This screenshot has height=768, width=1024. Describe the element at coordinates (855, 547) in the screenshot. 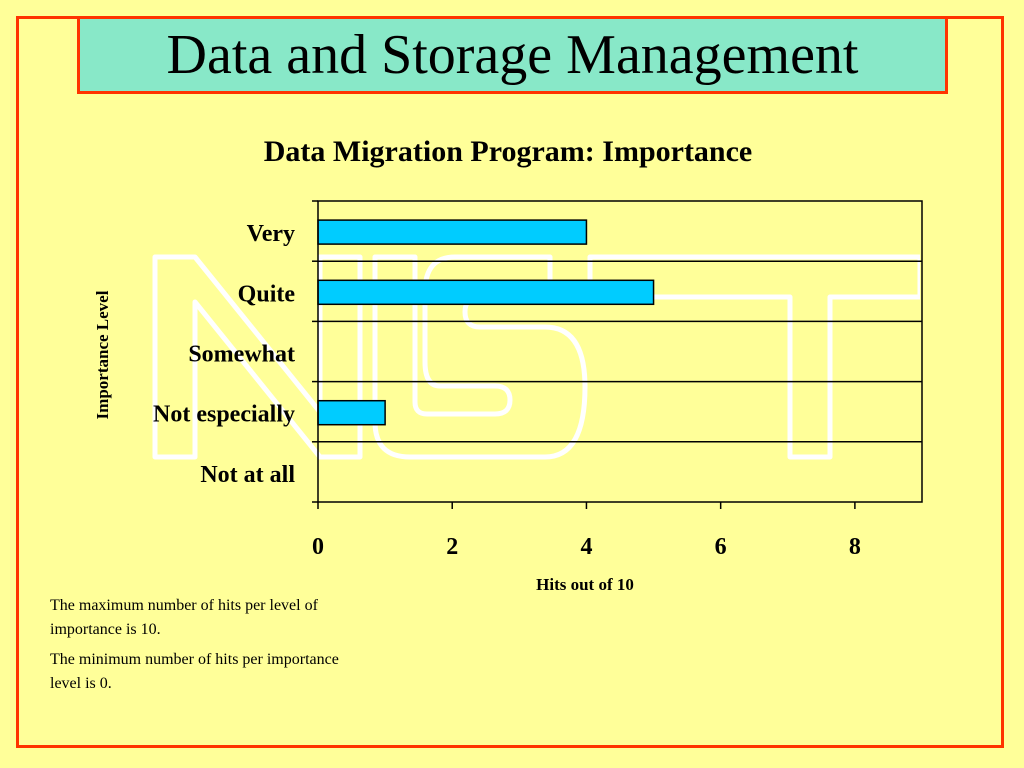

I see `x-tick-label: 8` at that location.